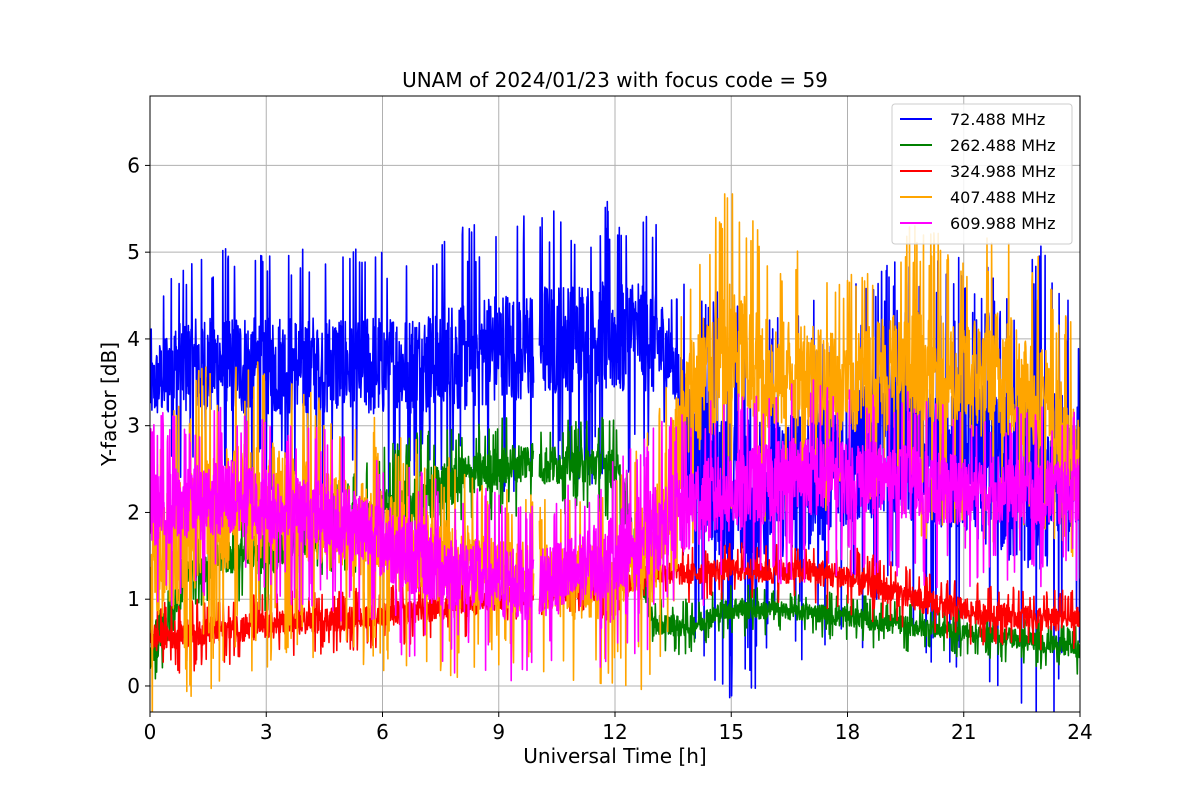  I want to click on x-tick-label: 18, so click(847, 732).